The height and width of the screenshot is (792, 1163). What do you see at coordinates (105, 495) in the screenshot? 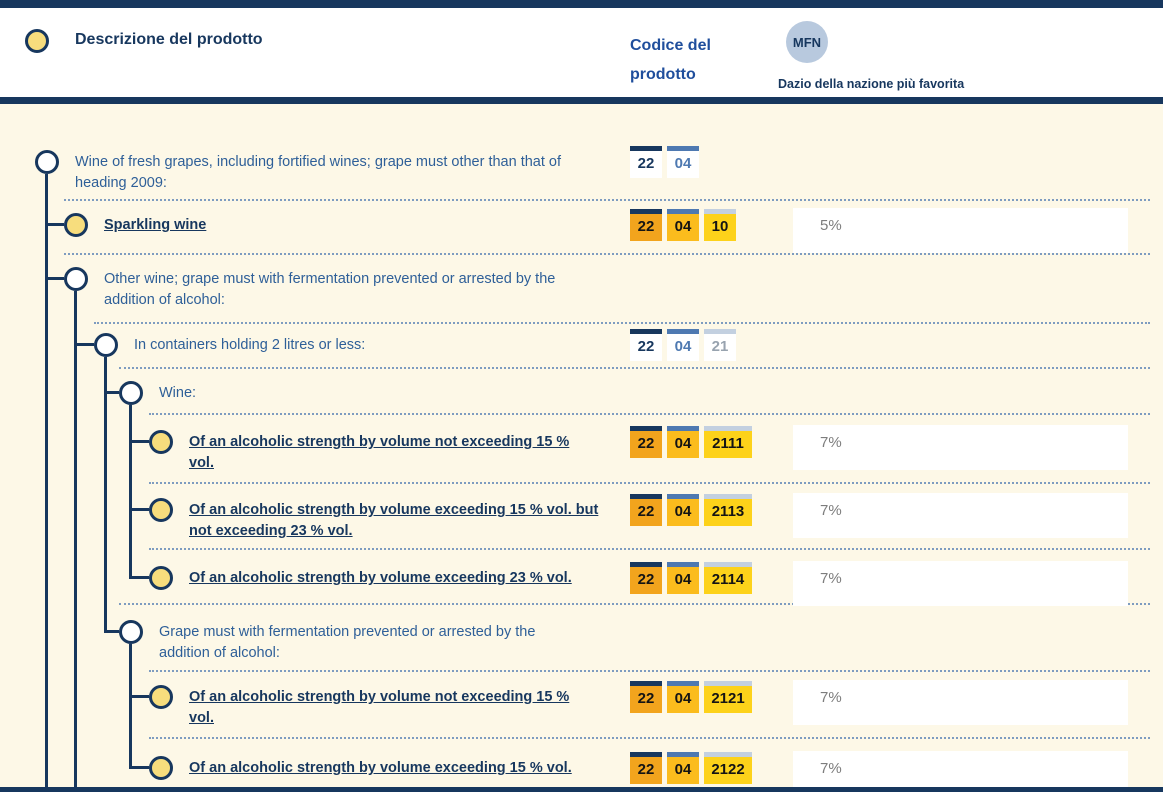
I see `tree-rail-level3` at bounding box center [105, 495].